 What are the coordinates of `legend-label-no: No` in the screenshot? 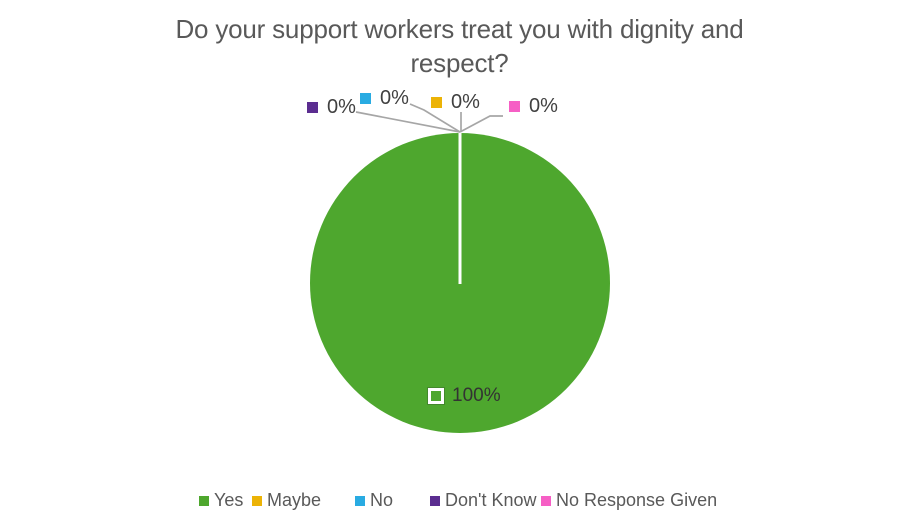 It's located at (382, 500).